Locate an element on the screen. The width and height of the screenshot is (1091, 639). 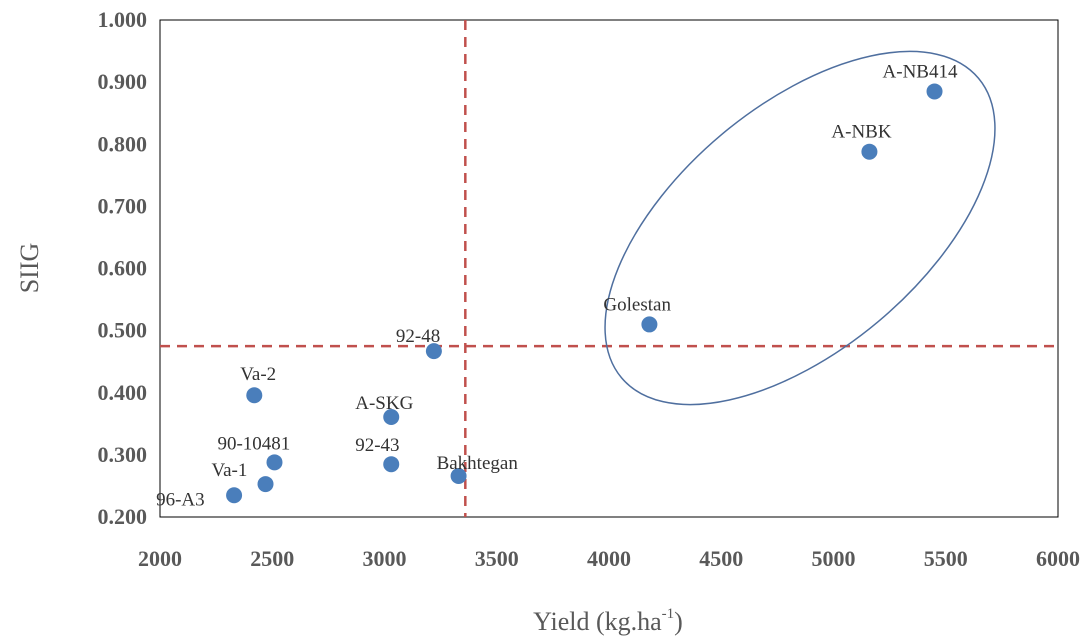
data-point-label: 92-48 is located at coordinates (418, 336).